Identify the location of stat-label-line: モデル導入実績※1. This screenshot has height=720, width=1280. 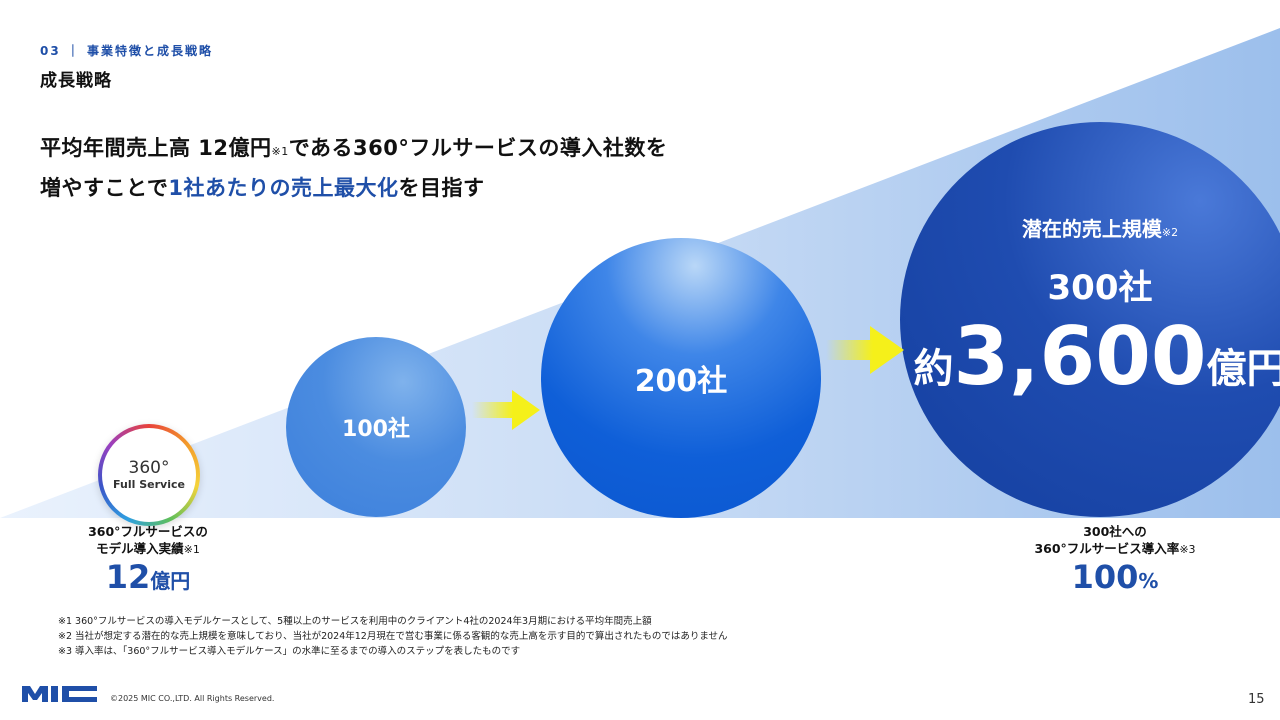
(148, 549).